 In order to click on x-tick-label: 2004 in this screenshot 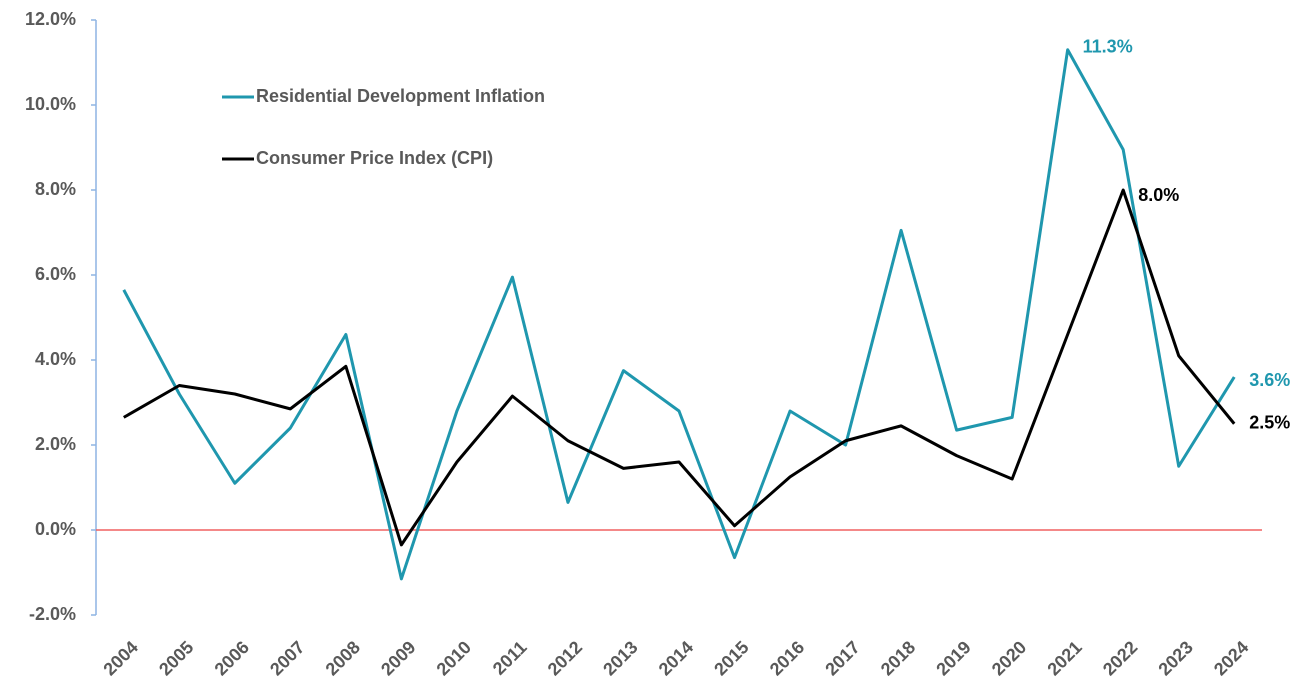, I will do `click(120, 658)`.